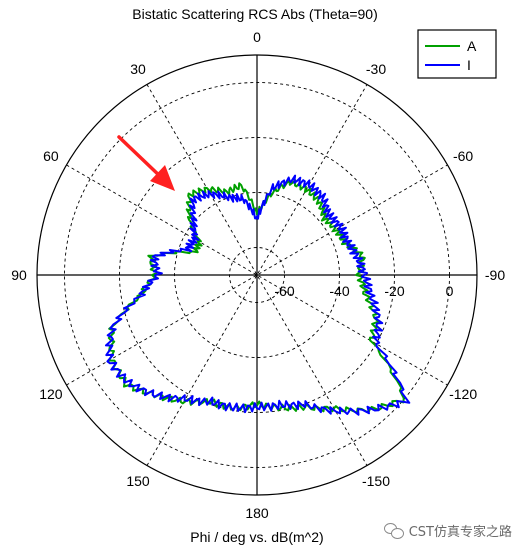 The height and width of the screenshot is (554, 522). I want to click on angle-tick-label: -60, so click(463, 156).